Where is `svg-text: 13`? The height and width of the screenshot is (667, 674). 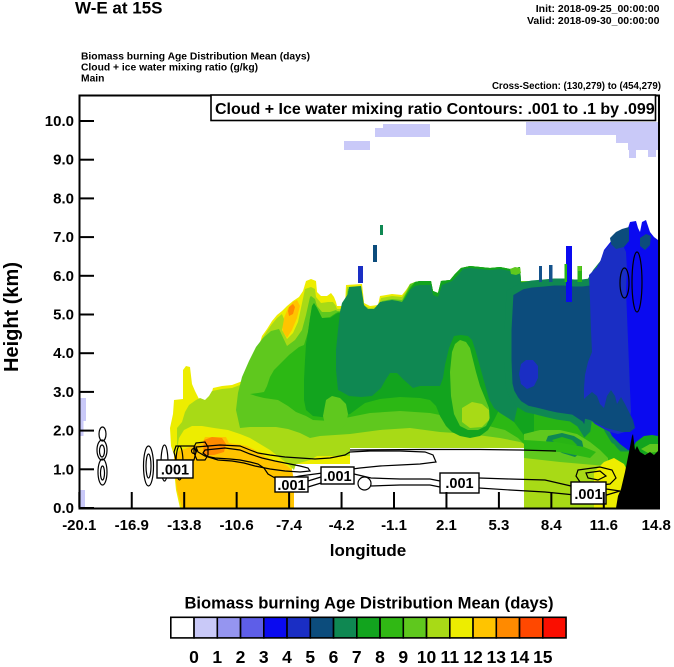 svg-text: 13 is located at coordinates (497, 657).